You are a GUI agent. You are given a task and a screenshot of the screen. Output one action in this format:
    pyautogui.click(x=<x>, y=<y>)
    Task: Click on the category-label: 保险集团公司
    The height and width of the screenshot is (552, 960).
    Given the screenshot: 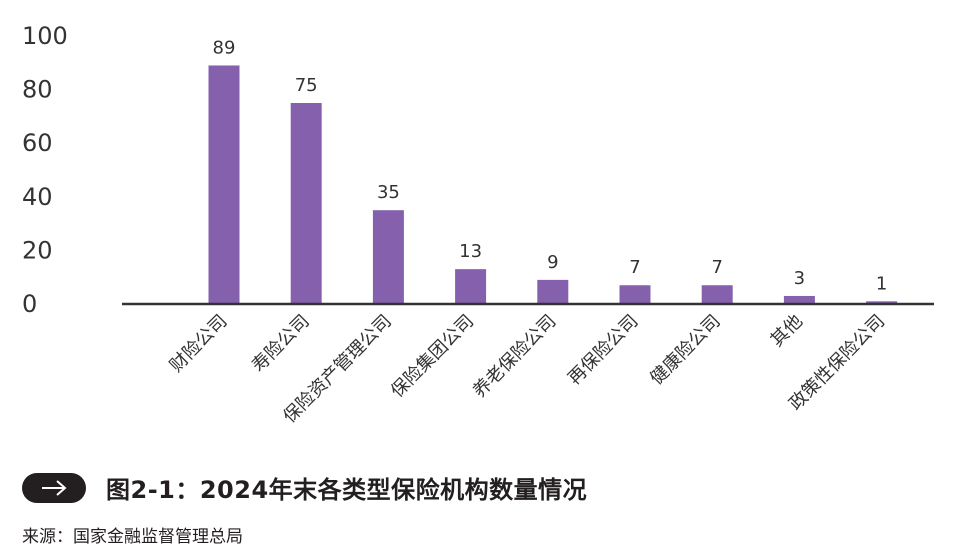 What is the action you would take?
    pyautogui.click(x=432, y=356)
    